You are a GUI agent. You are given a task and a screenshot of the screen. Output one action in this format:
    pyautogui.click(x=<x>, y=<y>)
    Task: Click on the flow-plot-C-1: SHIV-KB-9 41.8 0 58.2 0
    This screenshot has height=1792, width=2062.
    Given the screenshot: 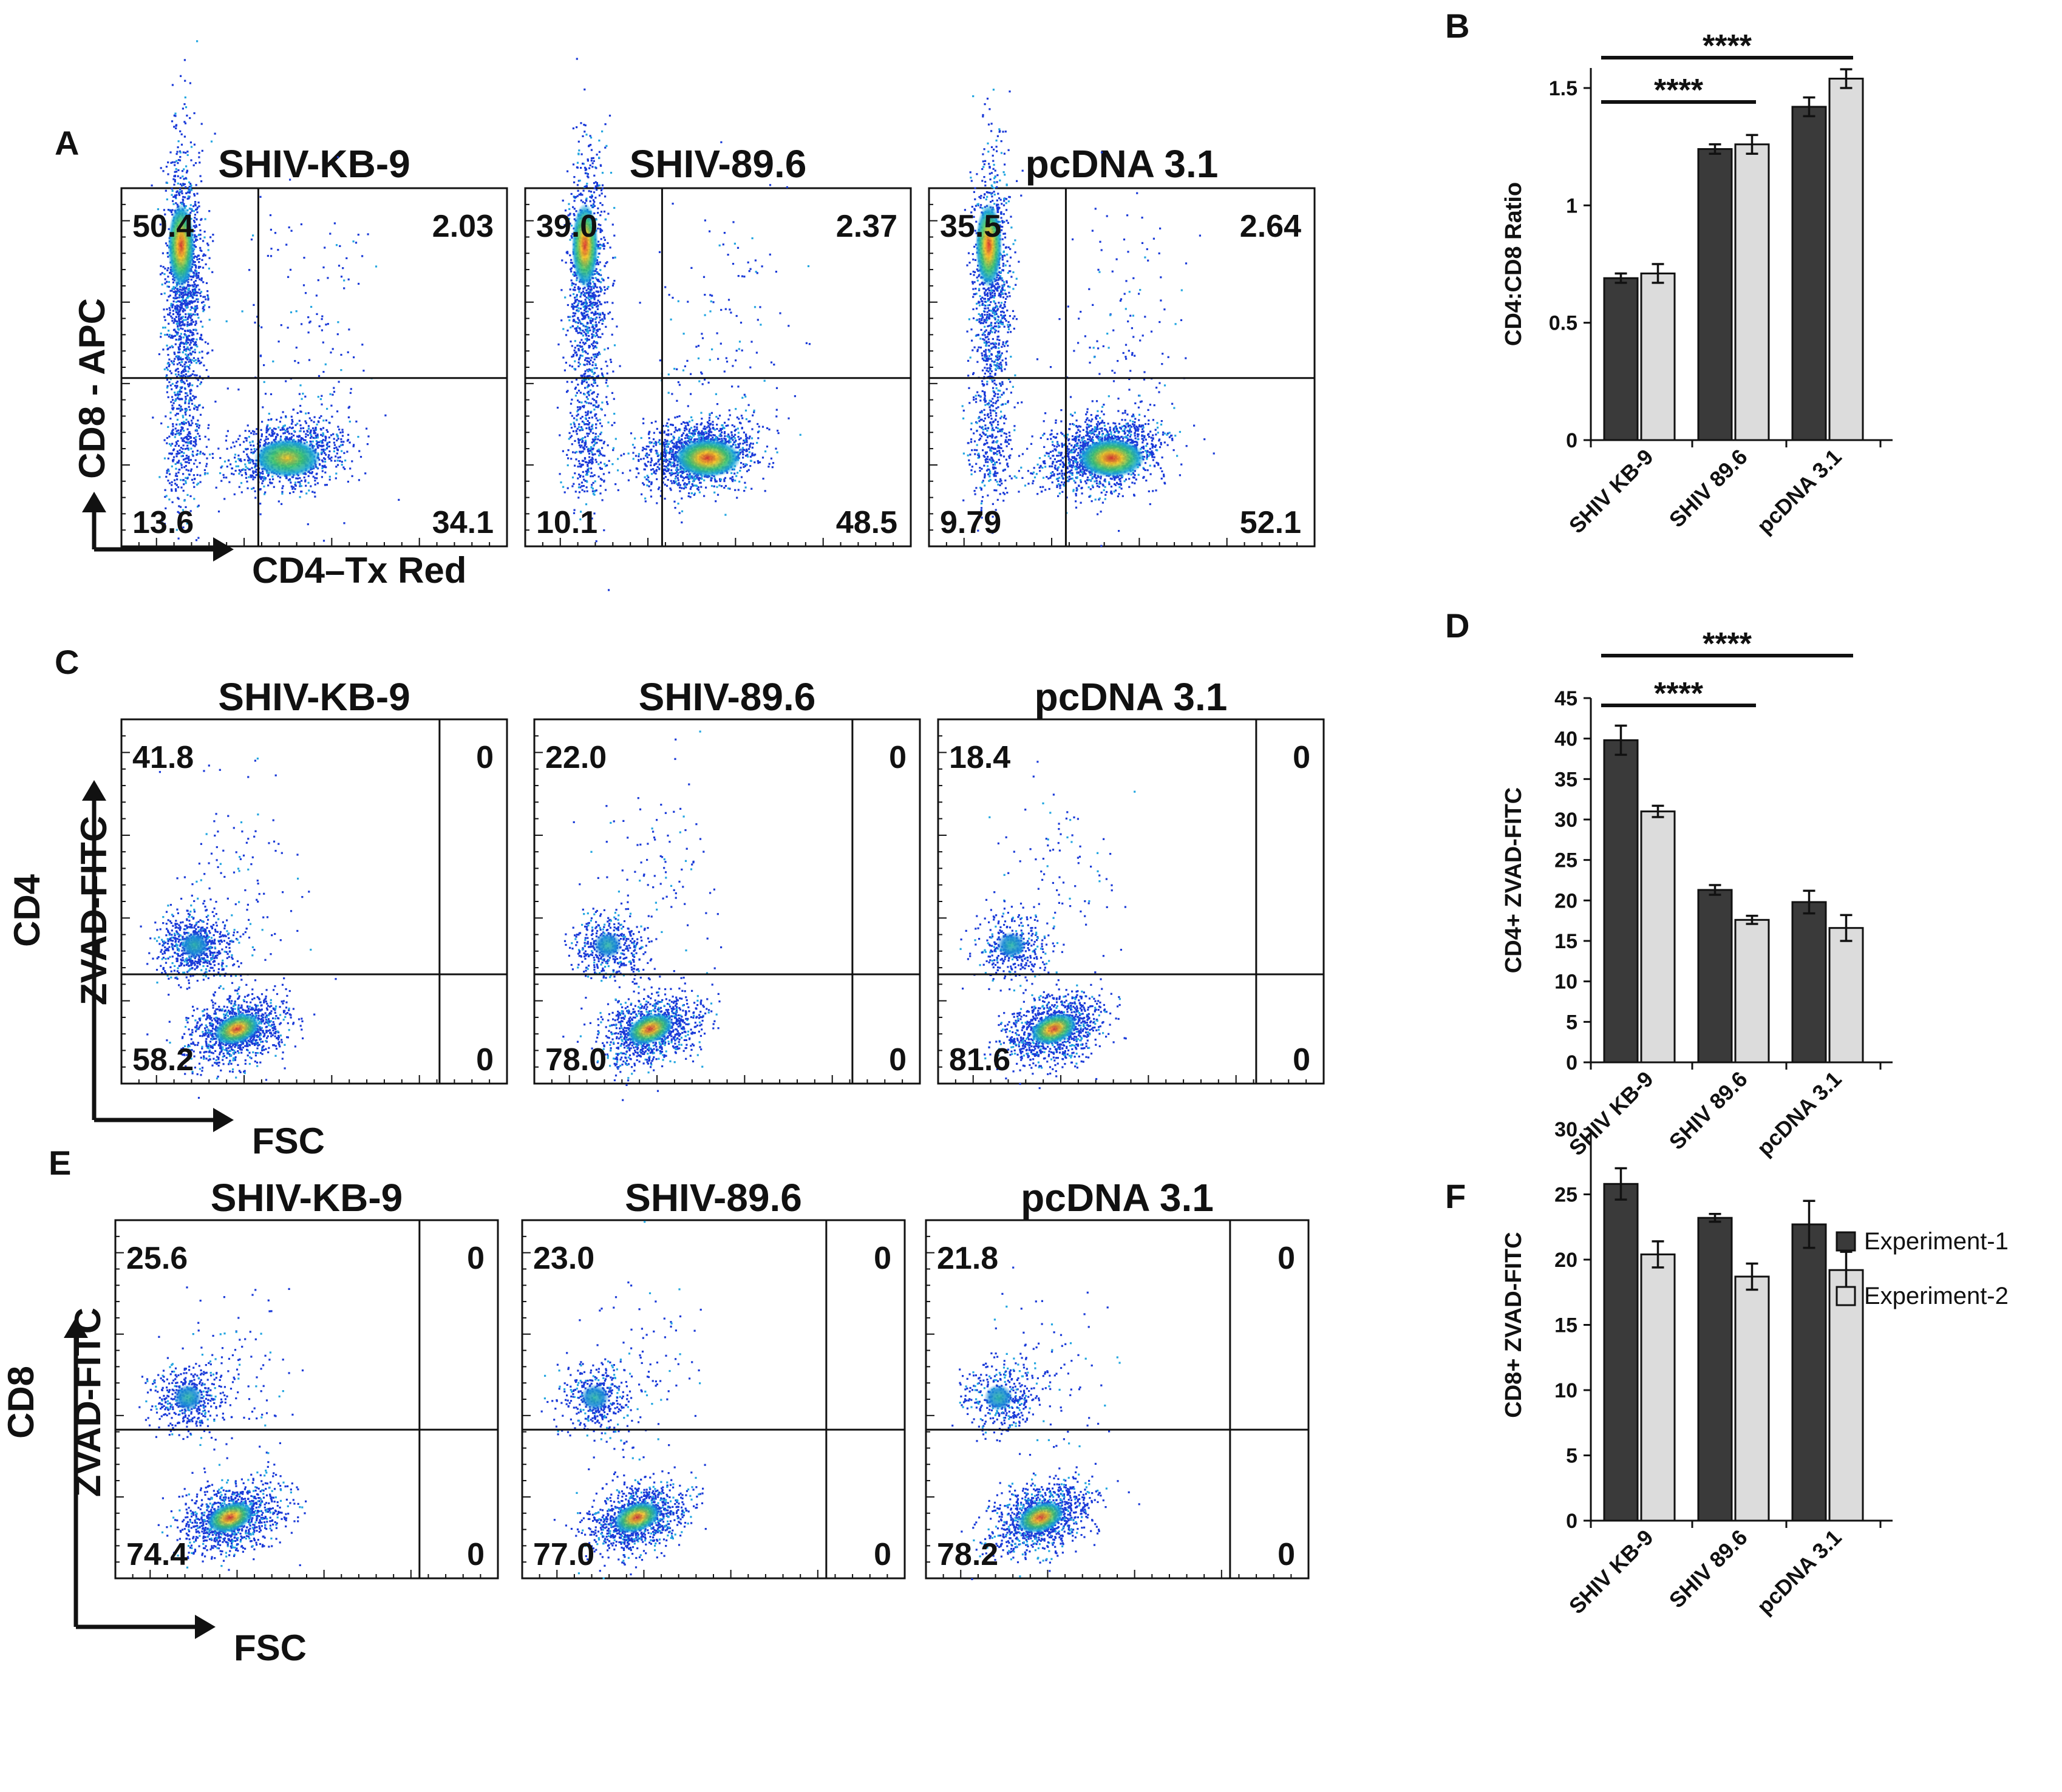 What is the action you would take?
    pyautogui.click(x=314, y=887)
    